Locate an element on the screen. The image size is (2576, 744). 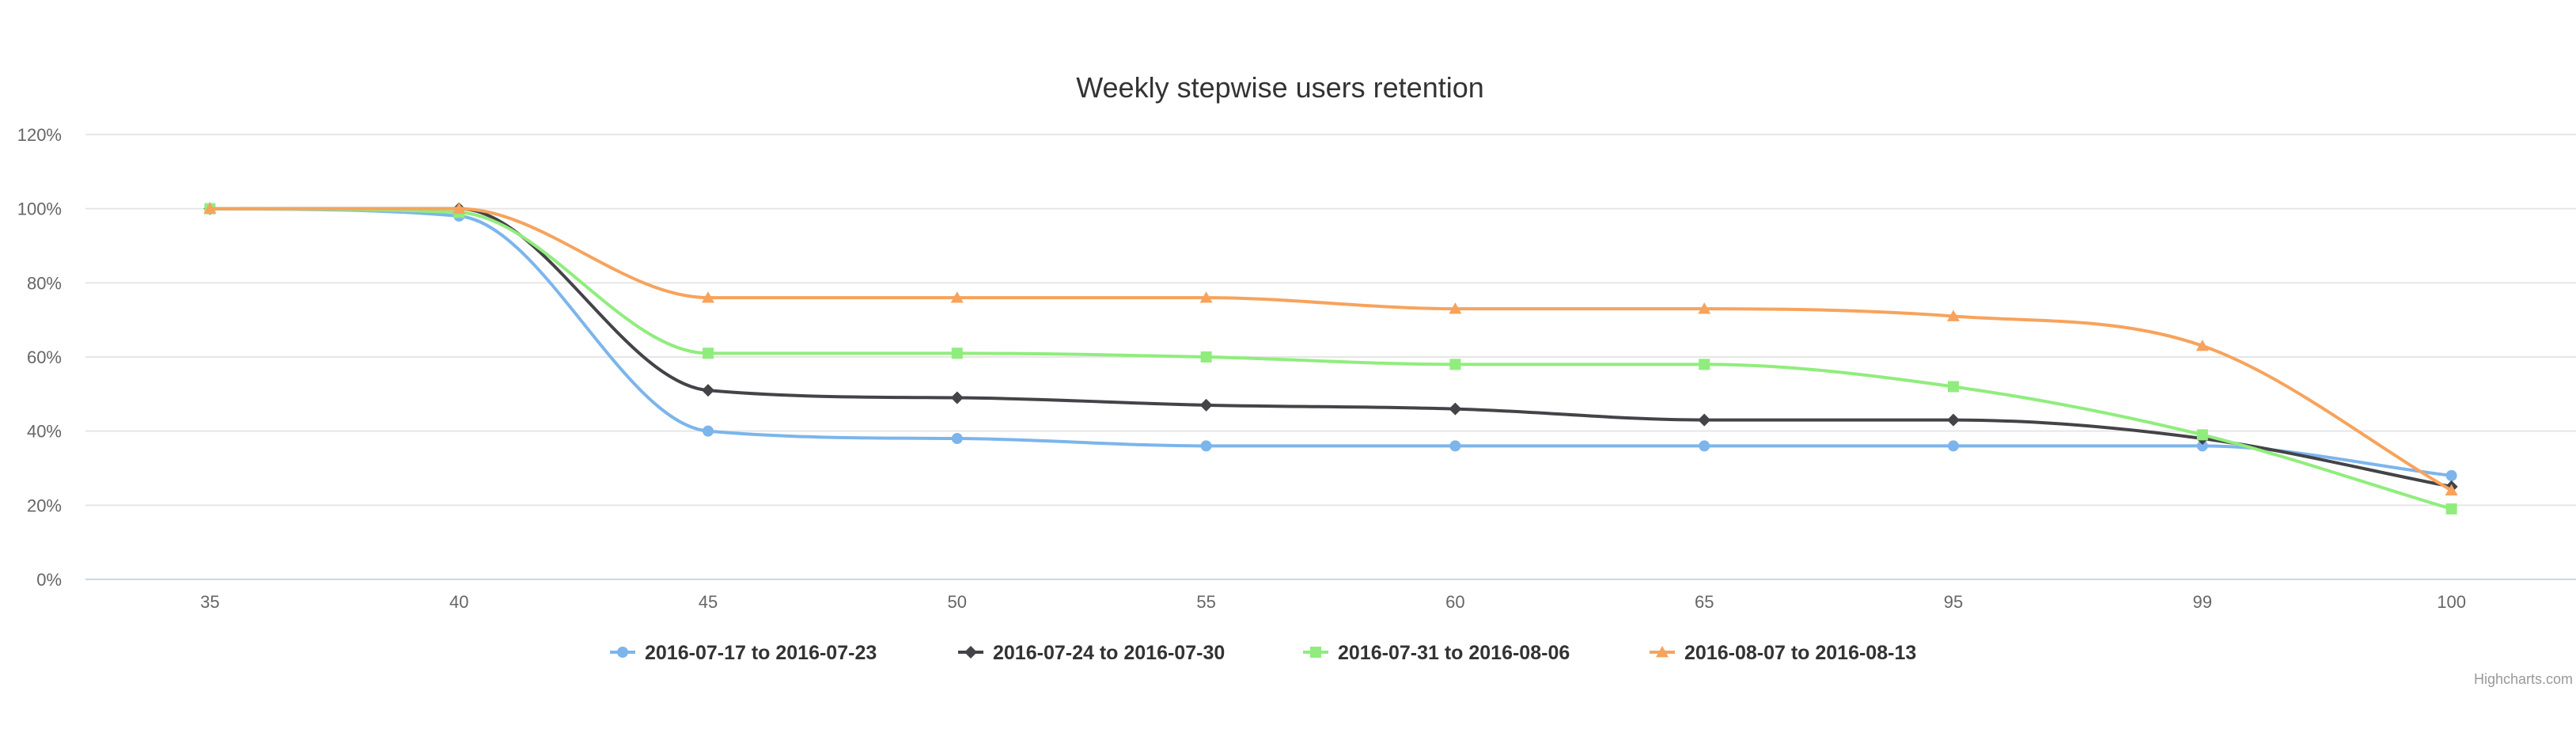
x-tick-label: 35 is located at coordinates (209, 602).